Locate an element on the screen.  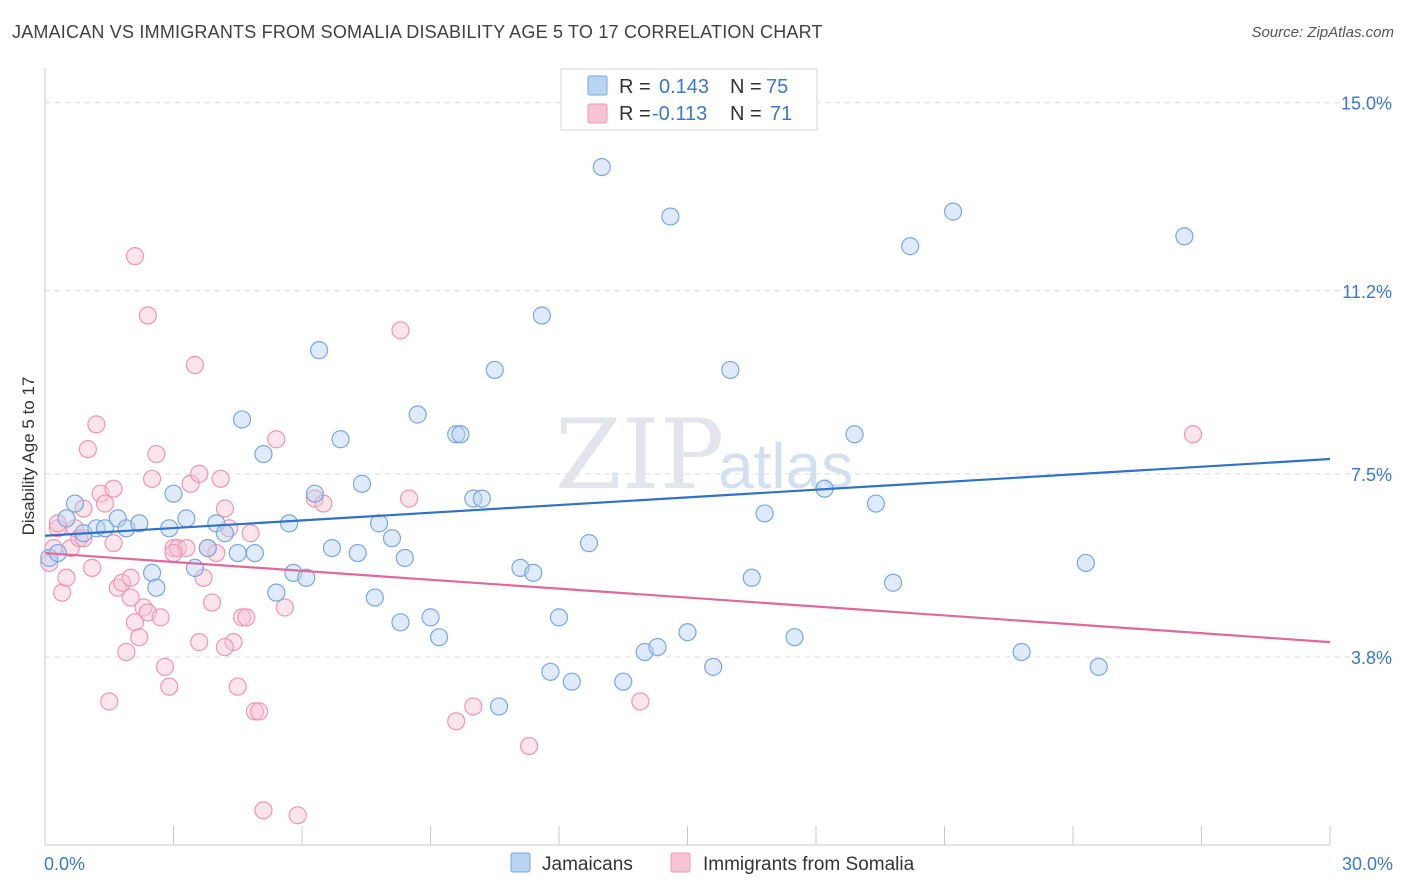
y-tick-label: 11.2% is located at coordinates (1367, 292).